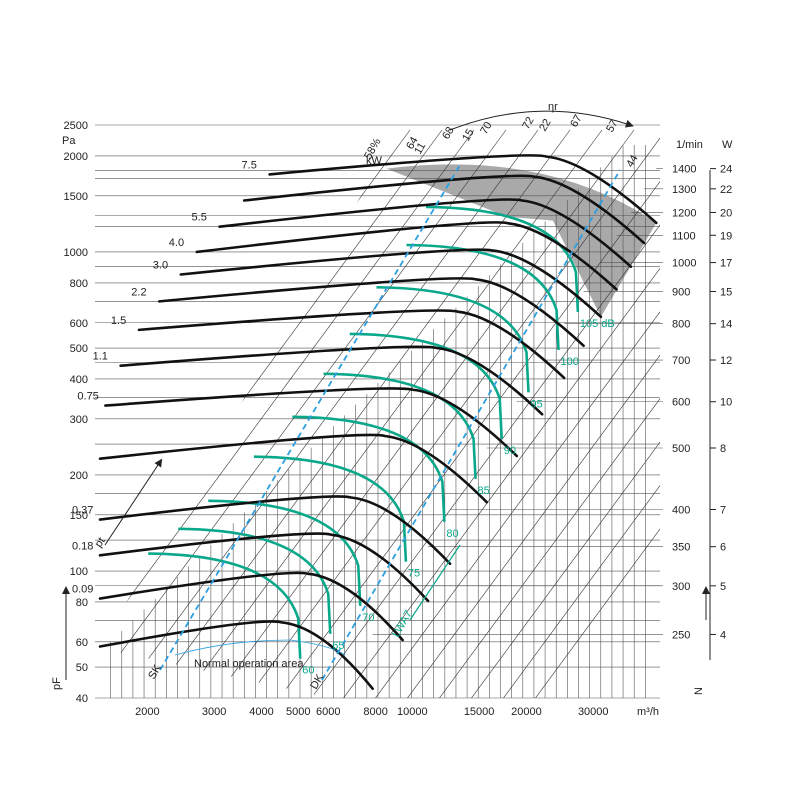 The height and width of the screenshot is (800, 800). Describe the element at coordinates (726, 361) in the screenshot. I see `noise-label: 12` at that location.